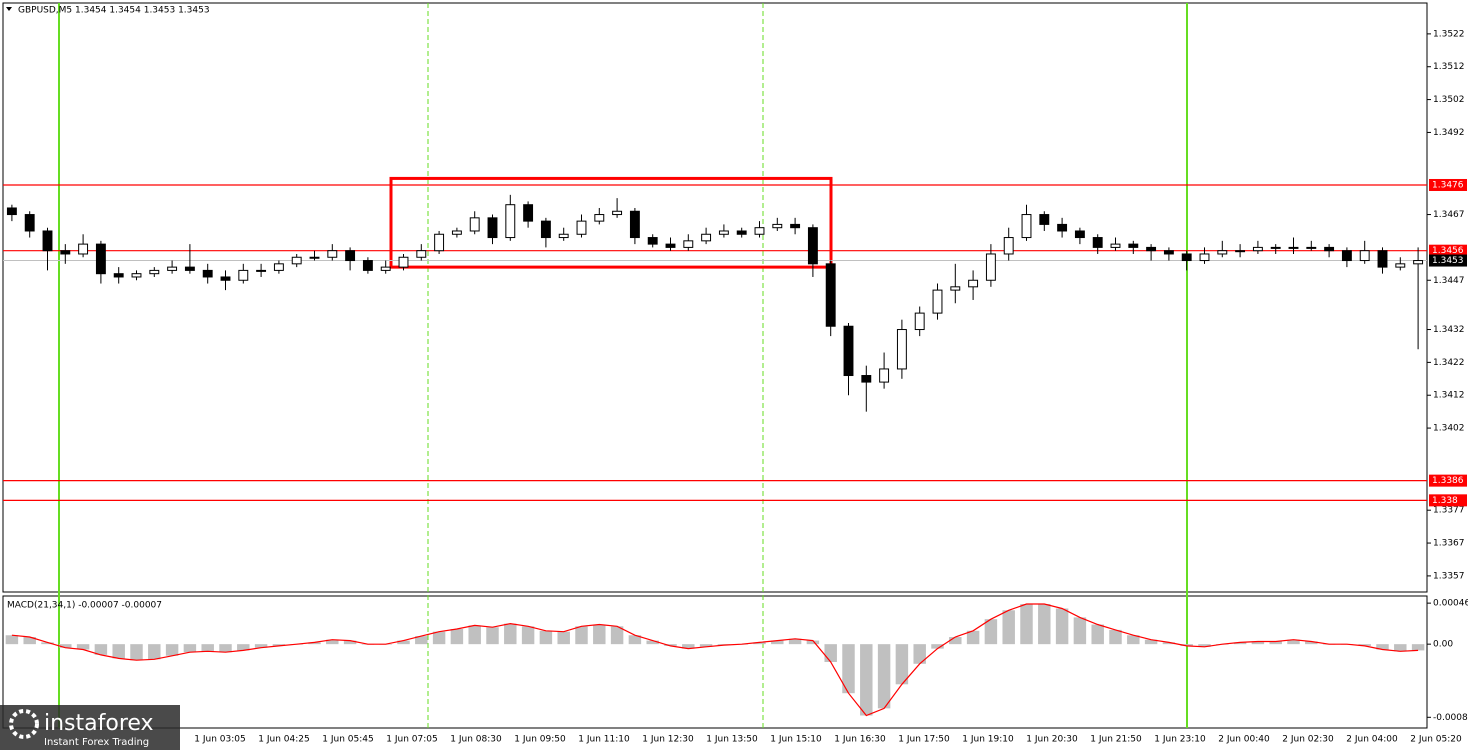 The image size is (1468, 750). What do you see at coordinates (1448, 251) in the screenshot?
I see `level-label: 1.3456` at bounding box center [1448, 251].